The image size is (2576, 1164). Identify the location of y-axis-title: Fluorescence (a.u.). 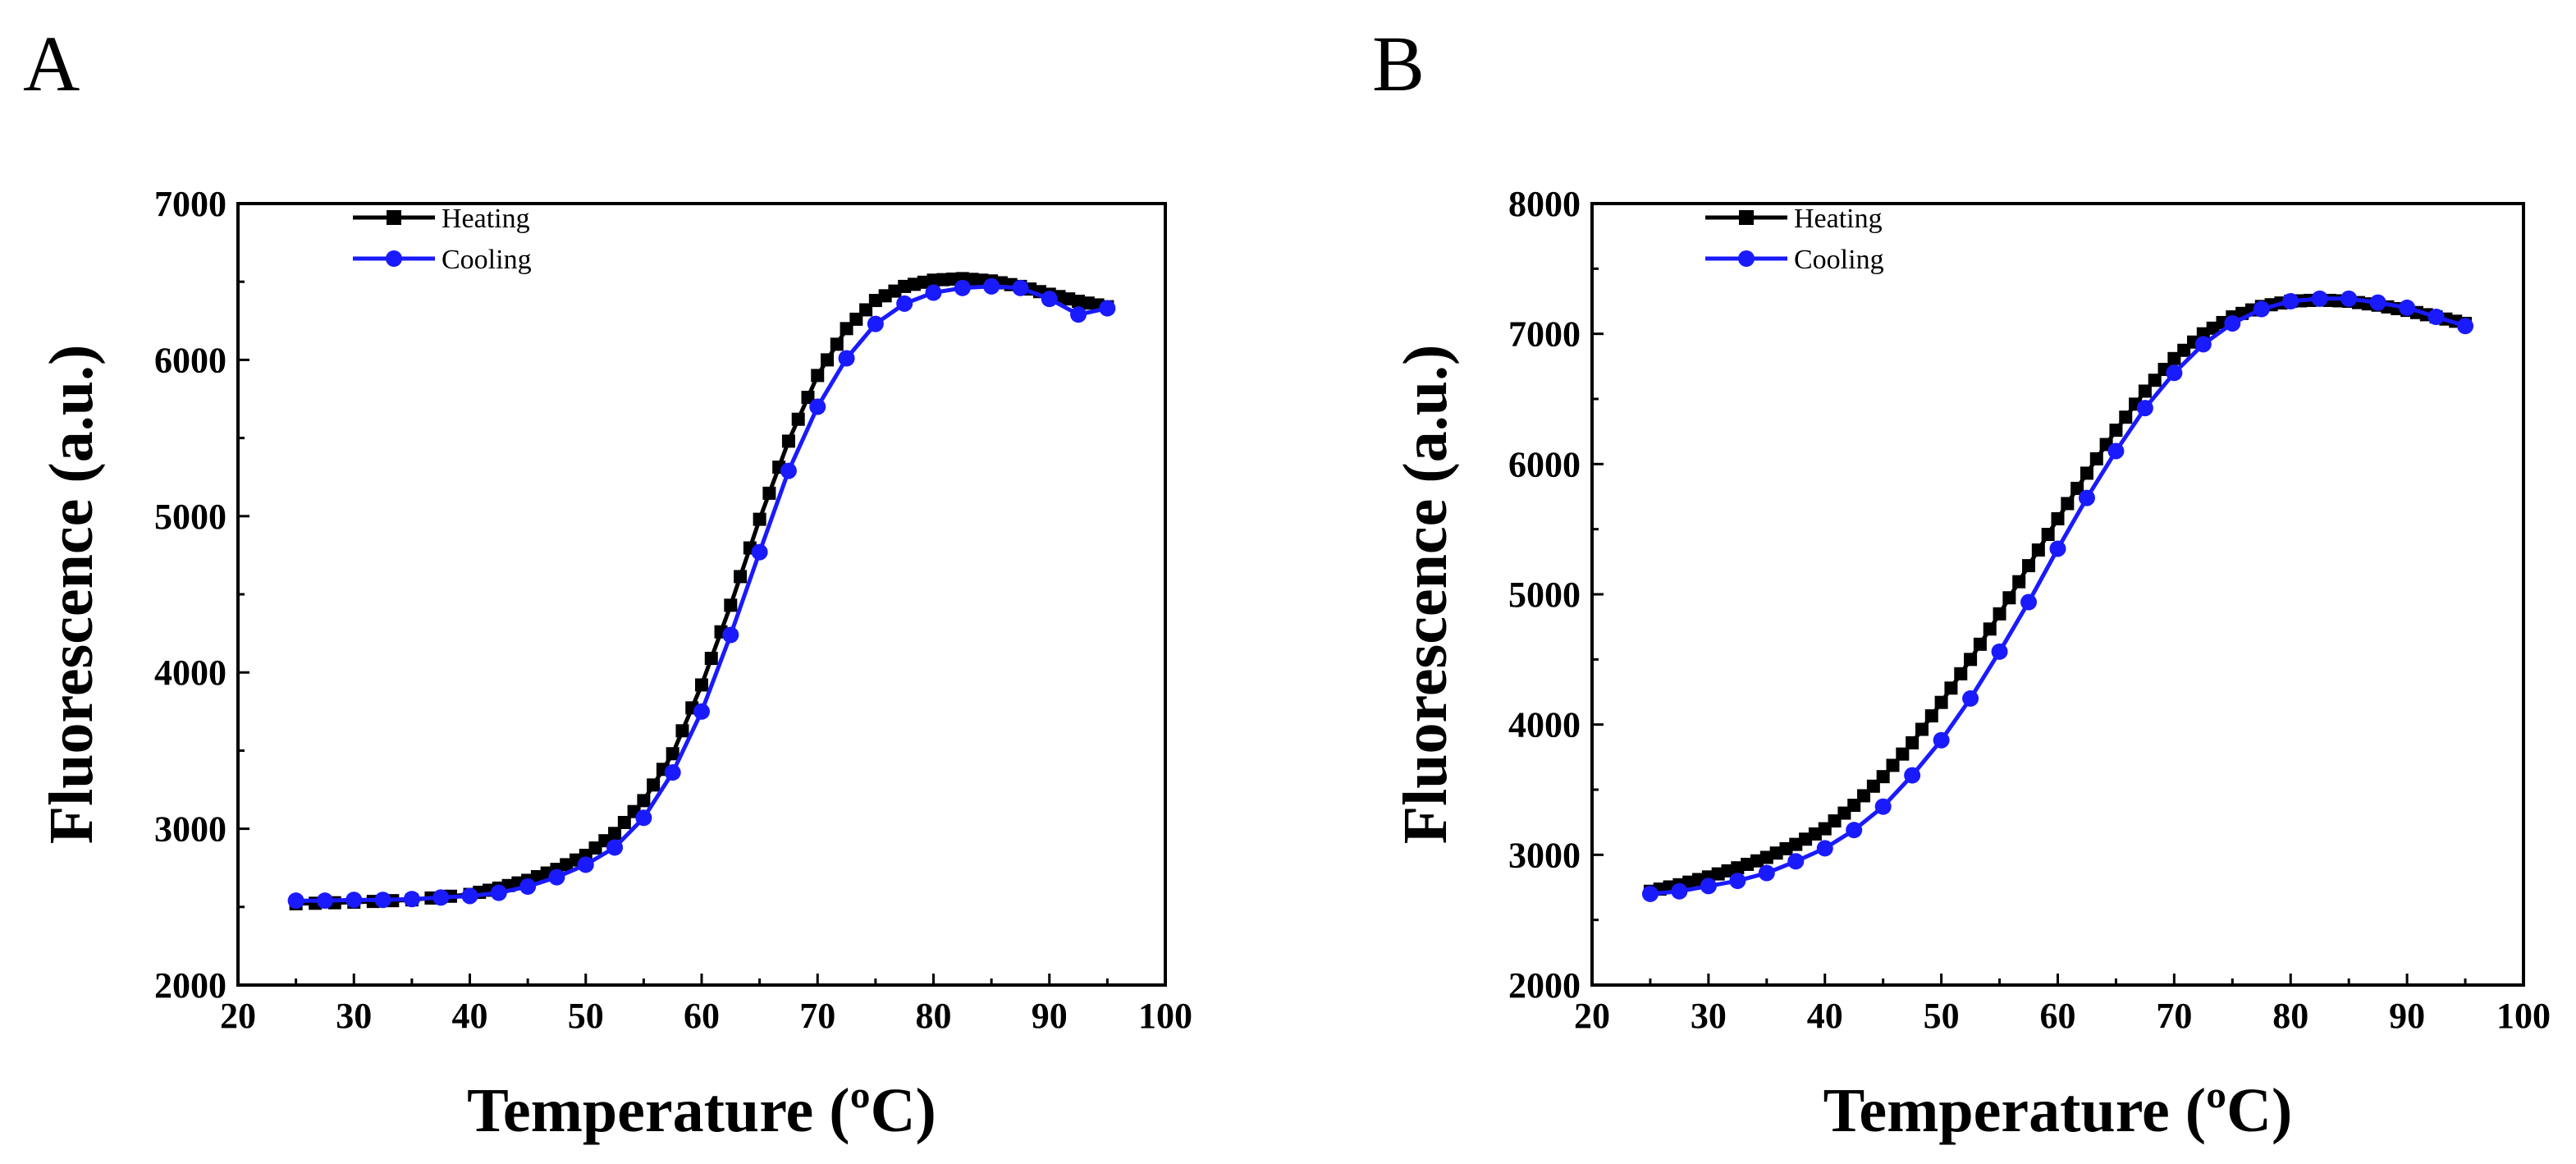
(1425, 595).